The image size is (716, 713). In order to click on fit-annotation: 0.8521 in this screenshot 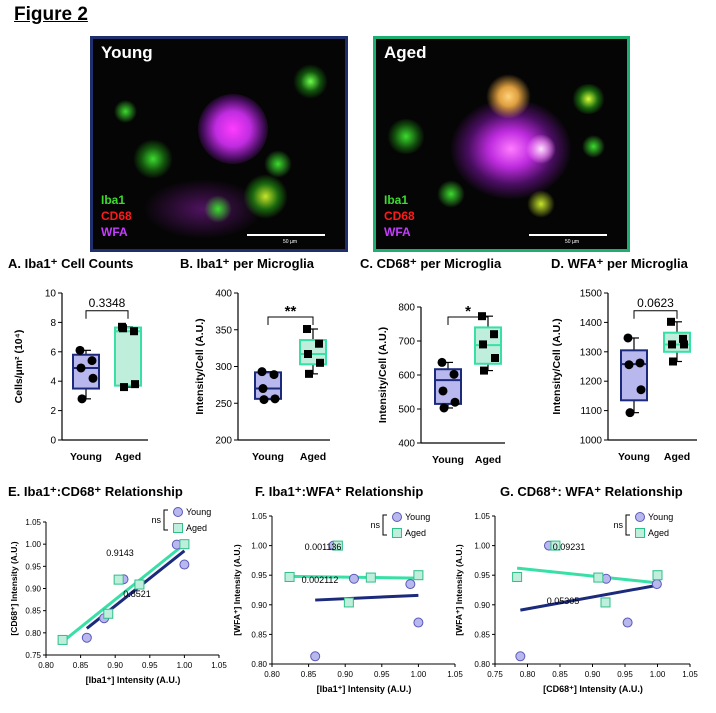, I will do `click(137, 594)`.